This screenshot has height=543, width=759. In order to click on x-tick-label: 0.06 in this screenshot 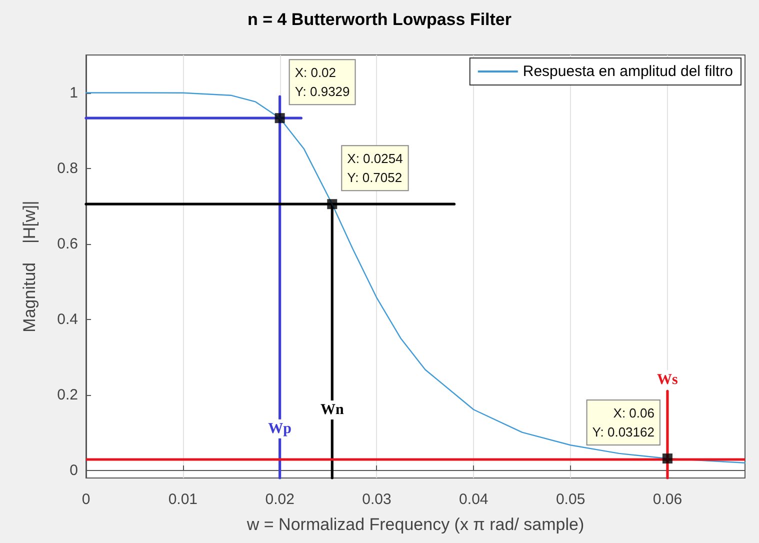, I will do `click(667, 499)`.